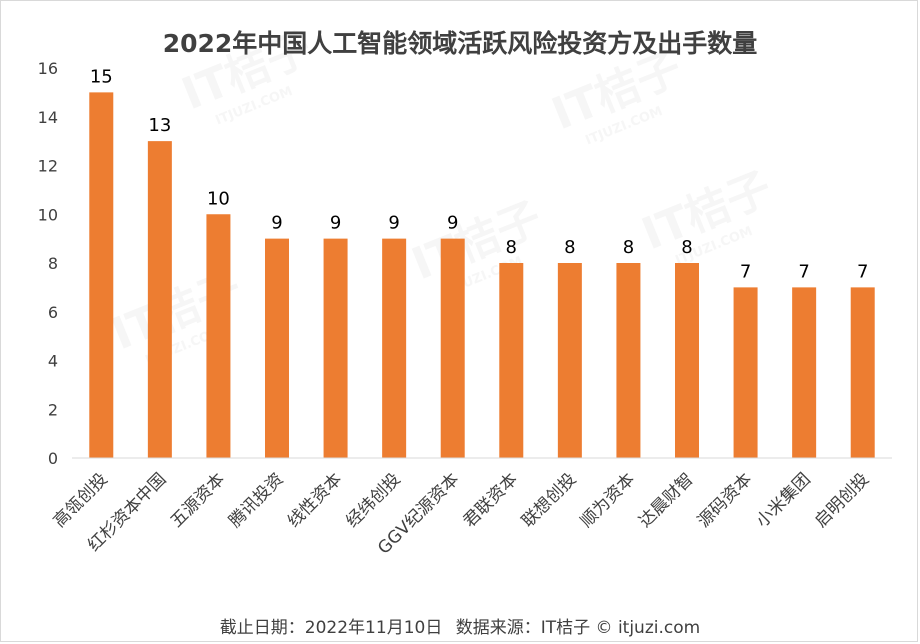 The width and height of the screenshot is (920, 644). I want to click on y-tick-label: 8, so click(53, 263).